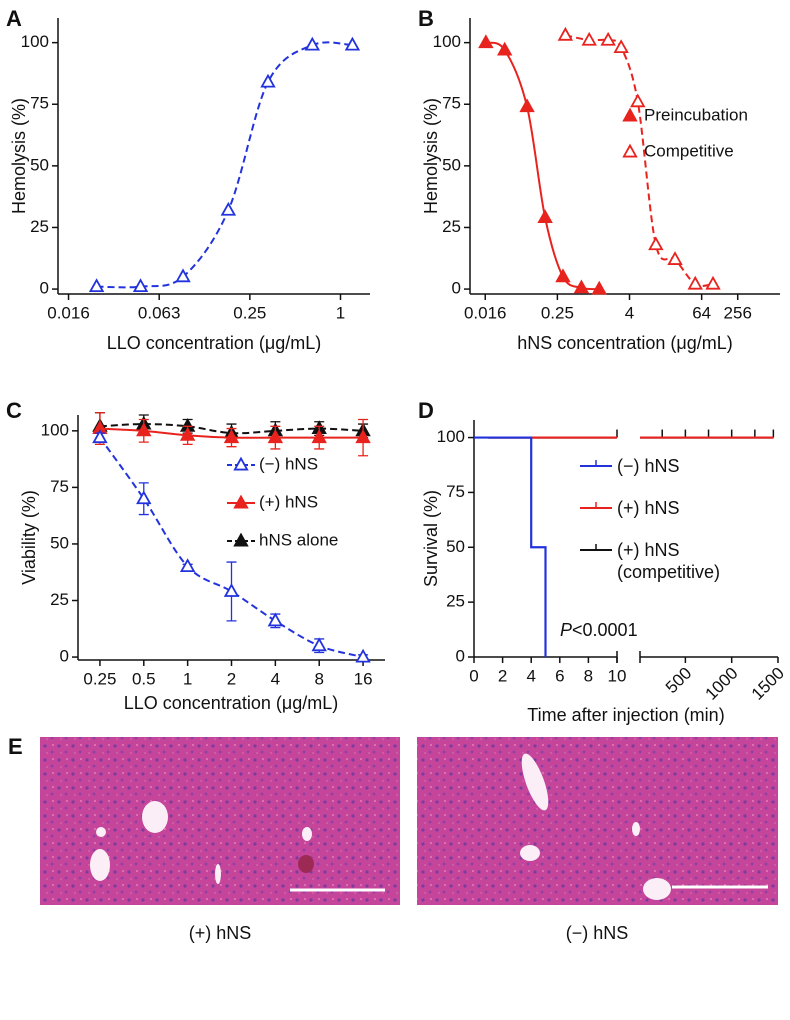  I want to click on survival-line, so click(510, 546).